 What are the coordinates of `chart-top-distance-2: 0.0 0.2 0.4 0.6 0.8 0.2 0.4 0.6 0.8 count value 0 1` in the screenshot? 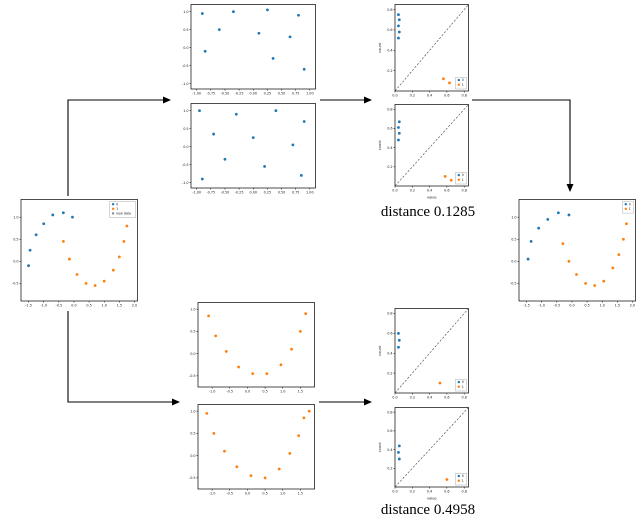 It's located at (424, 151).